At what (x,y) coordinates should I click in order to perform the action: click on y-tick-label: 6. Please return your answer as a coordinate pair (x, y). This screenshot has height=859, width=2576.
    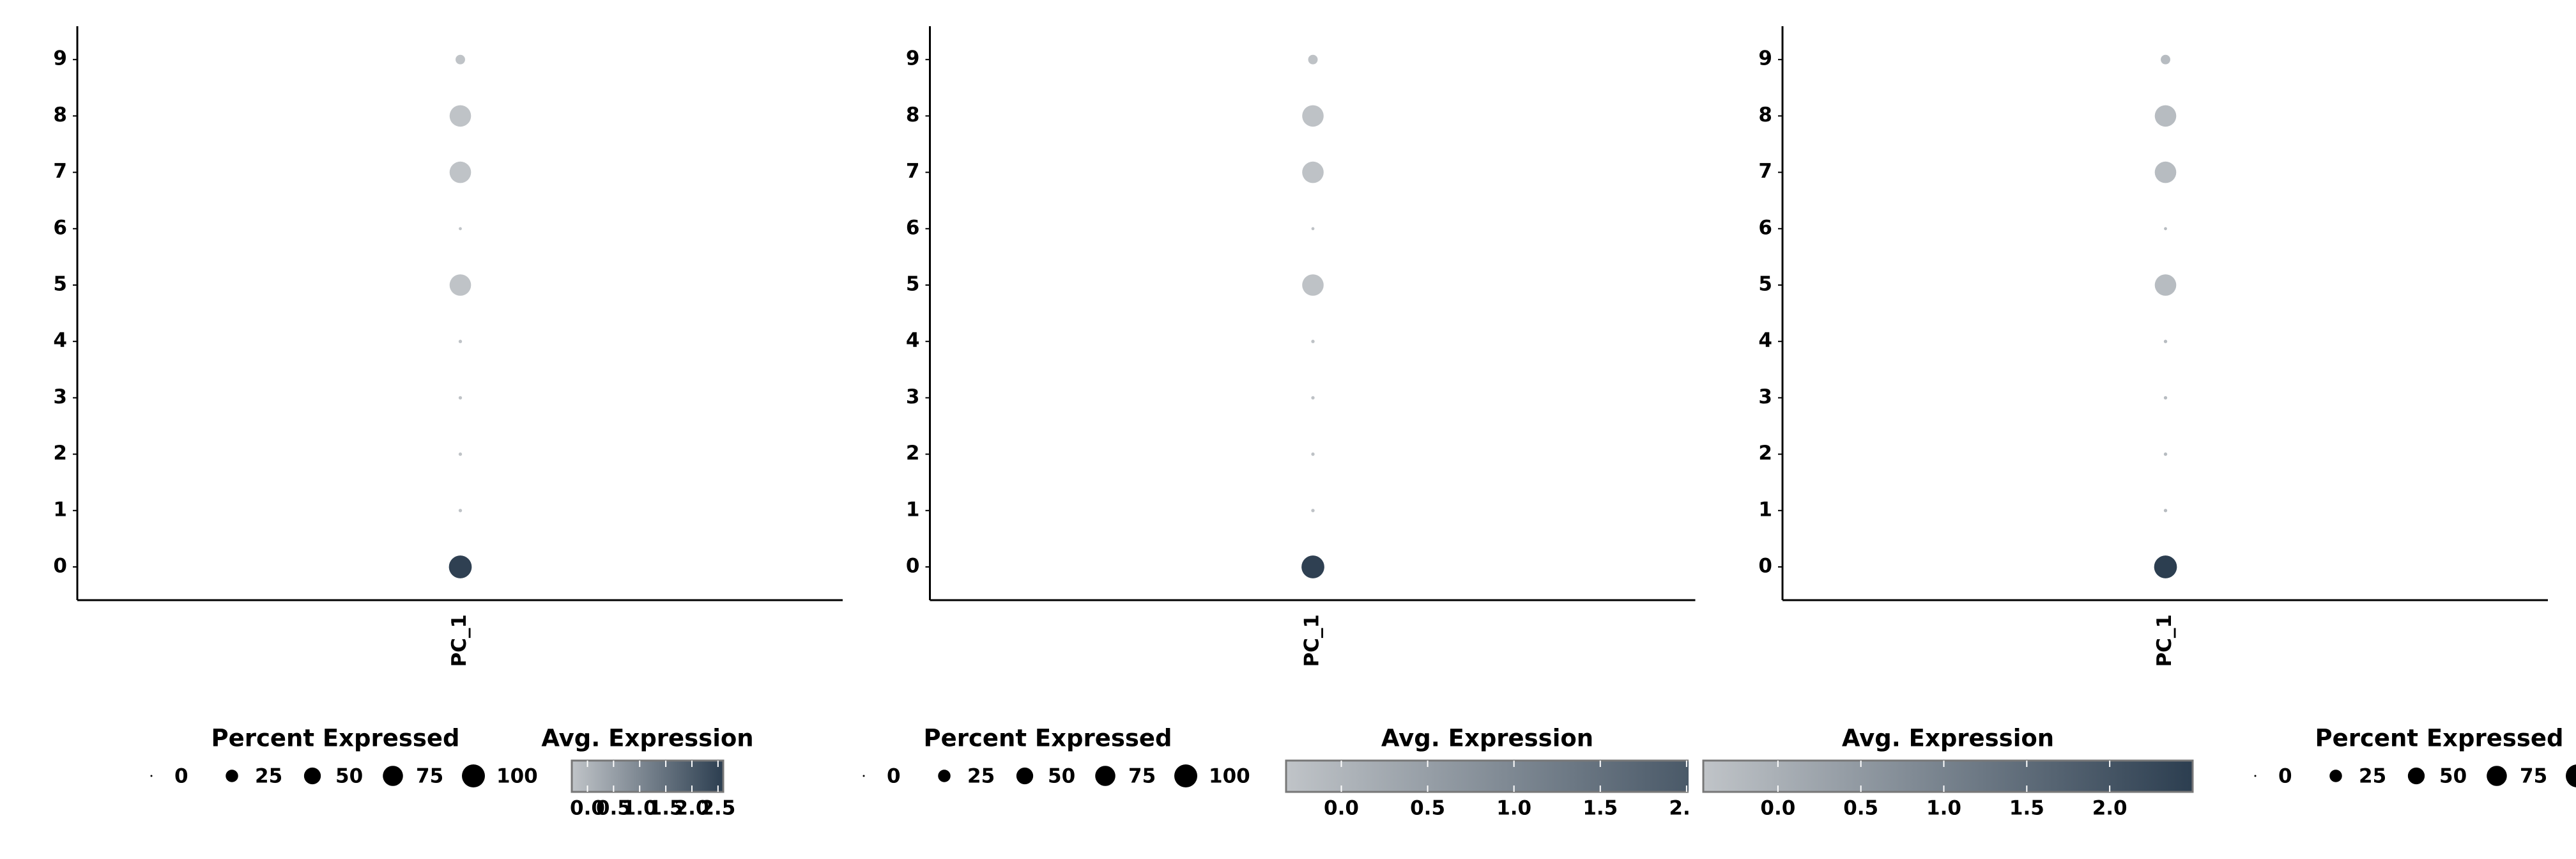
    Looking at the image, I should click on (60, 227).